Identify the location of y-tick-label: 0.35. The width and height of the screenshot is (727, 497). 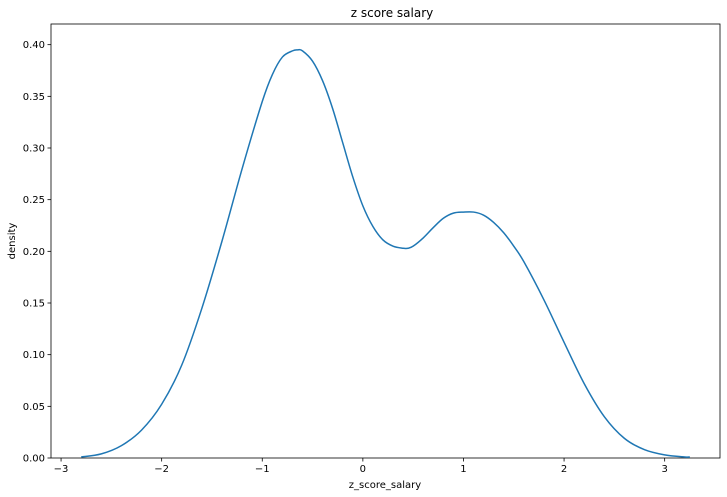
(34, 97).